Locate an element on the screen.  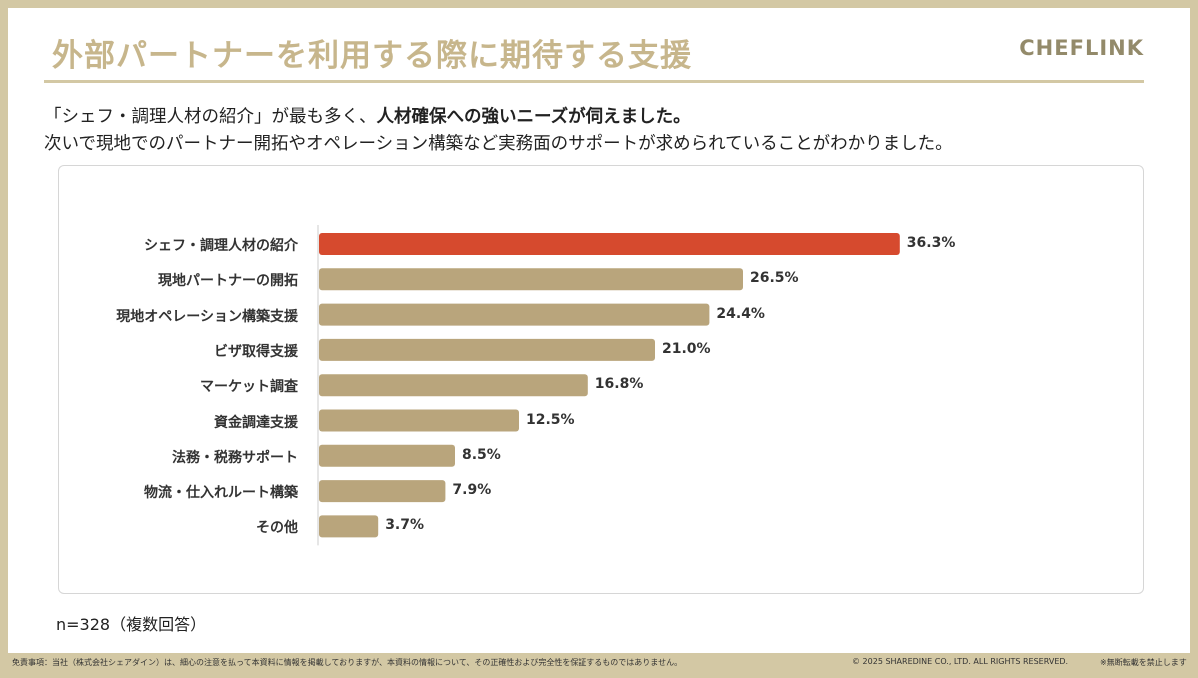
data-label: 3.7% is located at coordinates (405, 525).